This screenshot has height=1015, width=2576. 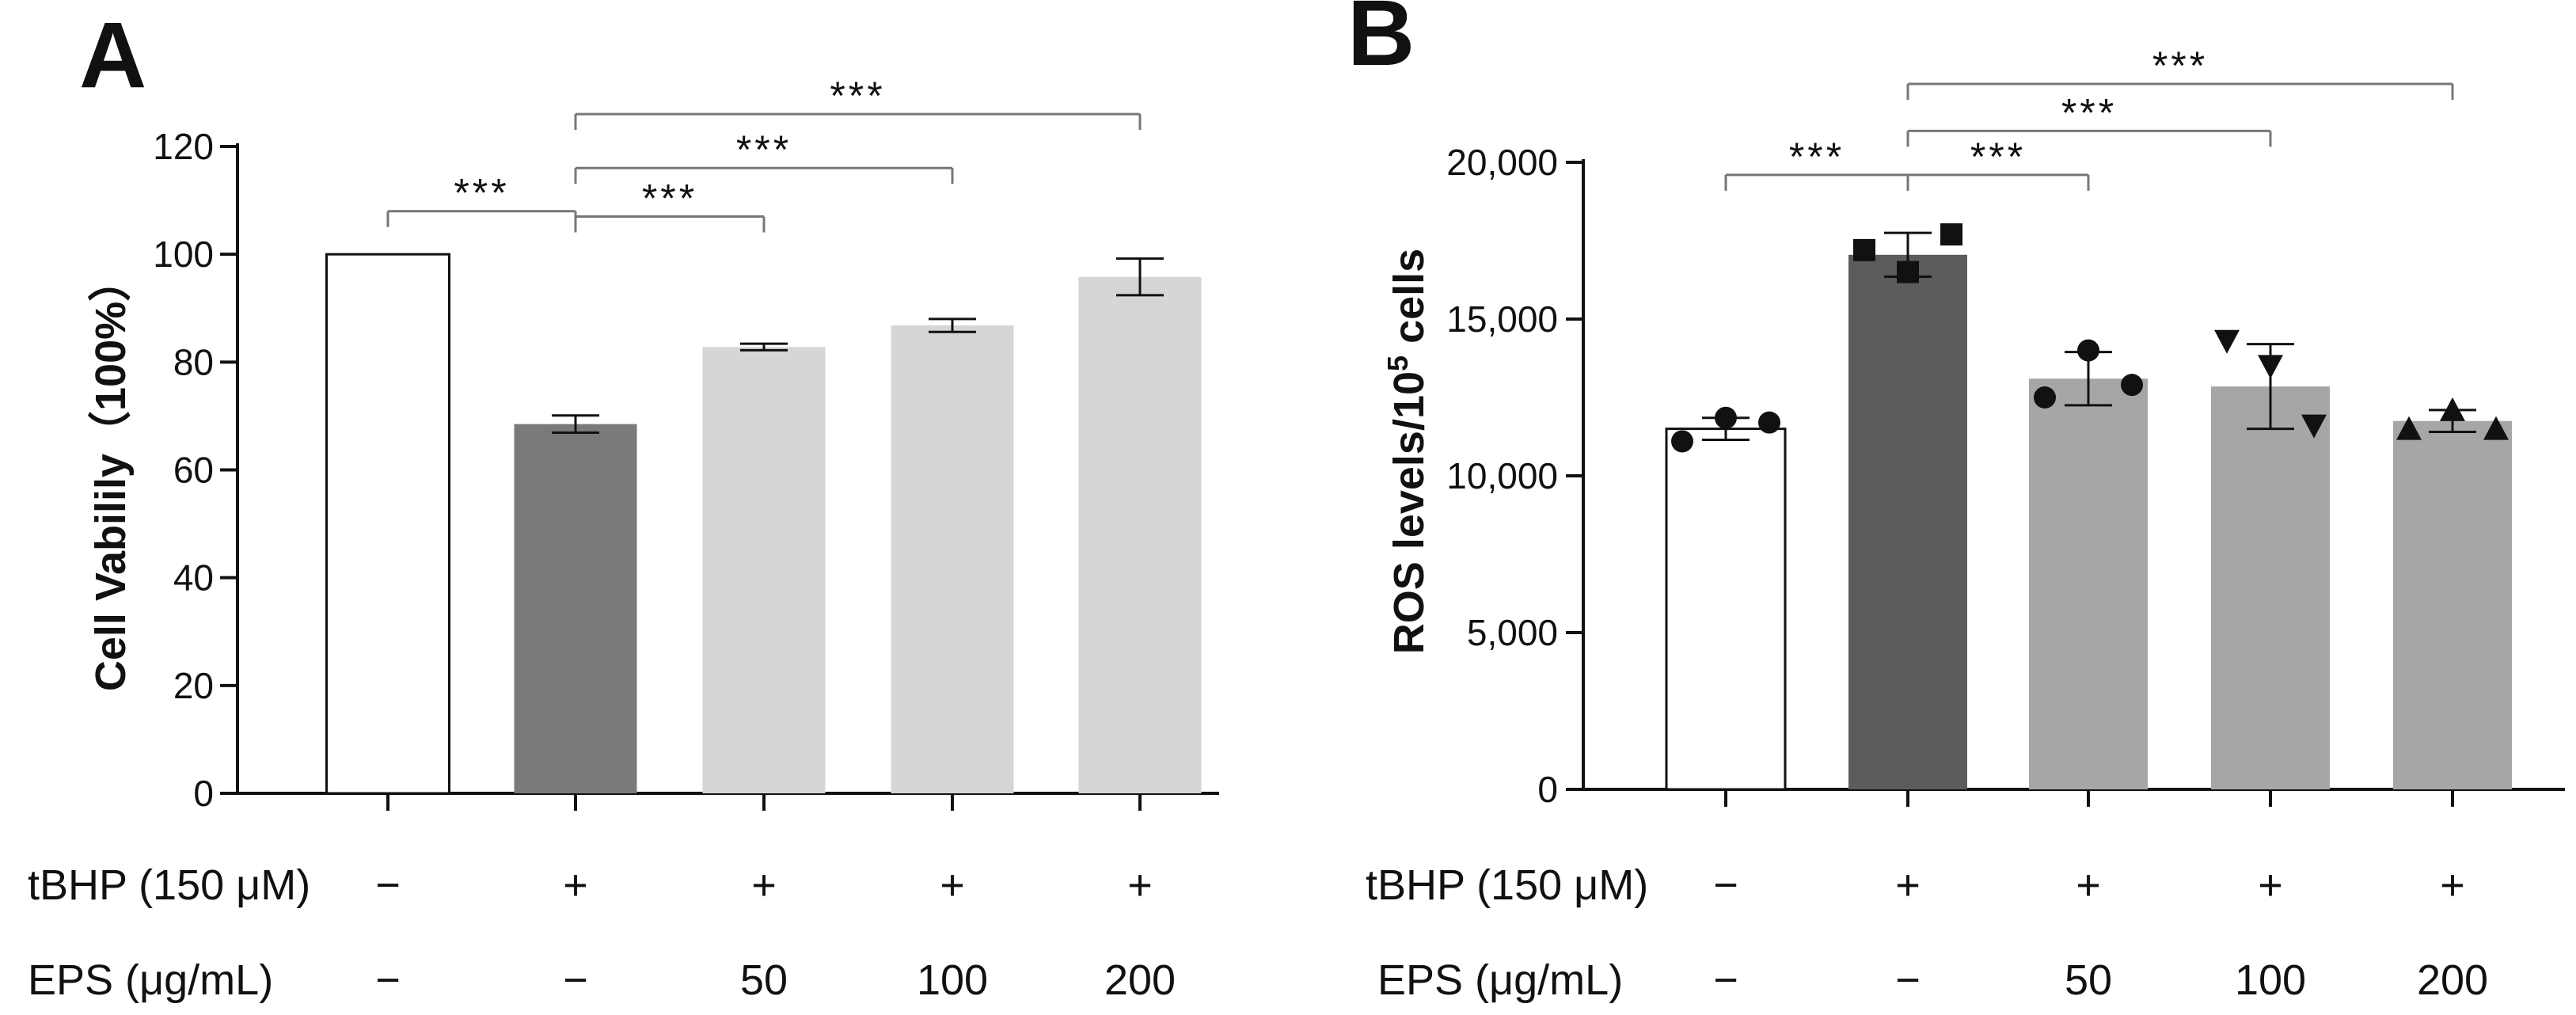 I want to click on panel-a-eps-label: EPS (μg/mL), so click(x=150, y=980).